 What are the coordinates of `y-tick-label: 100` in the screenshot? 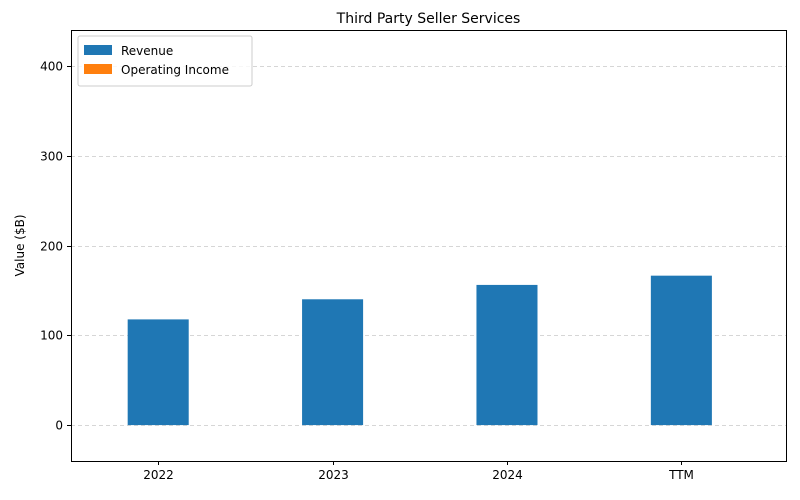 It's located at (51, 336).